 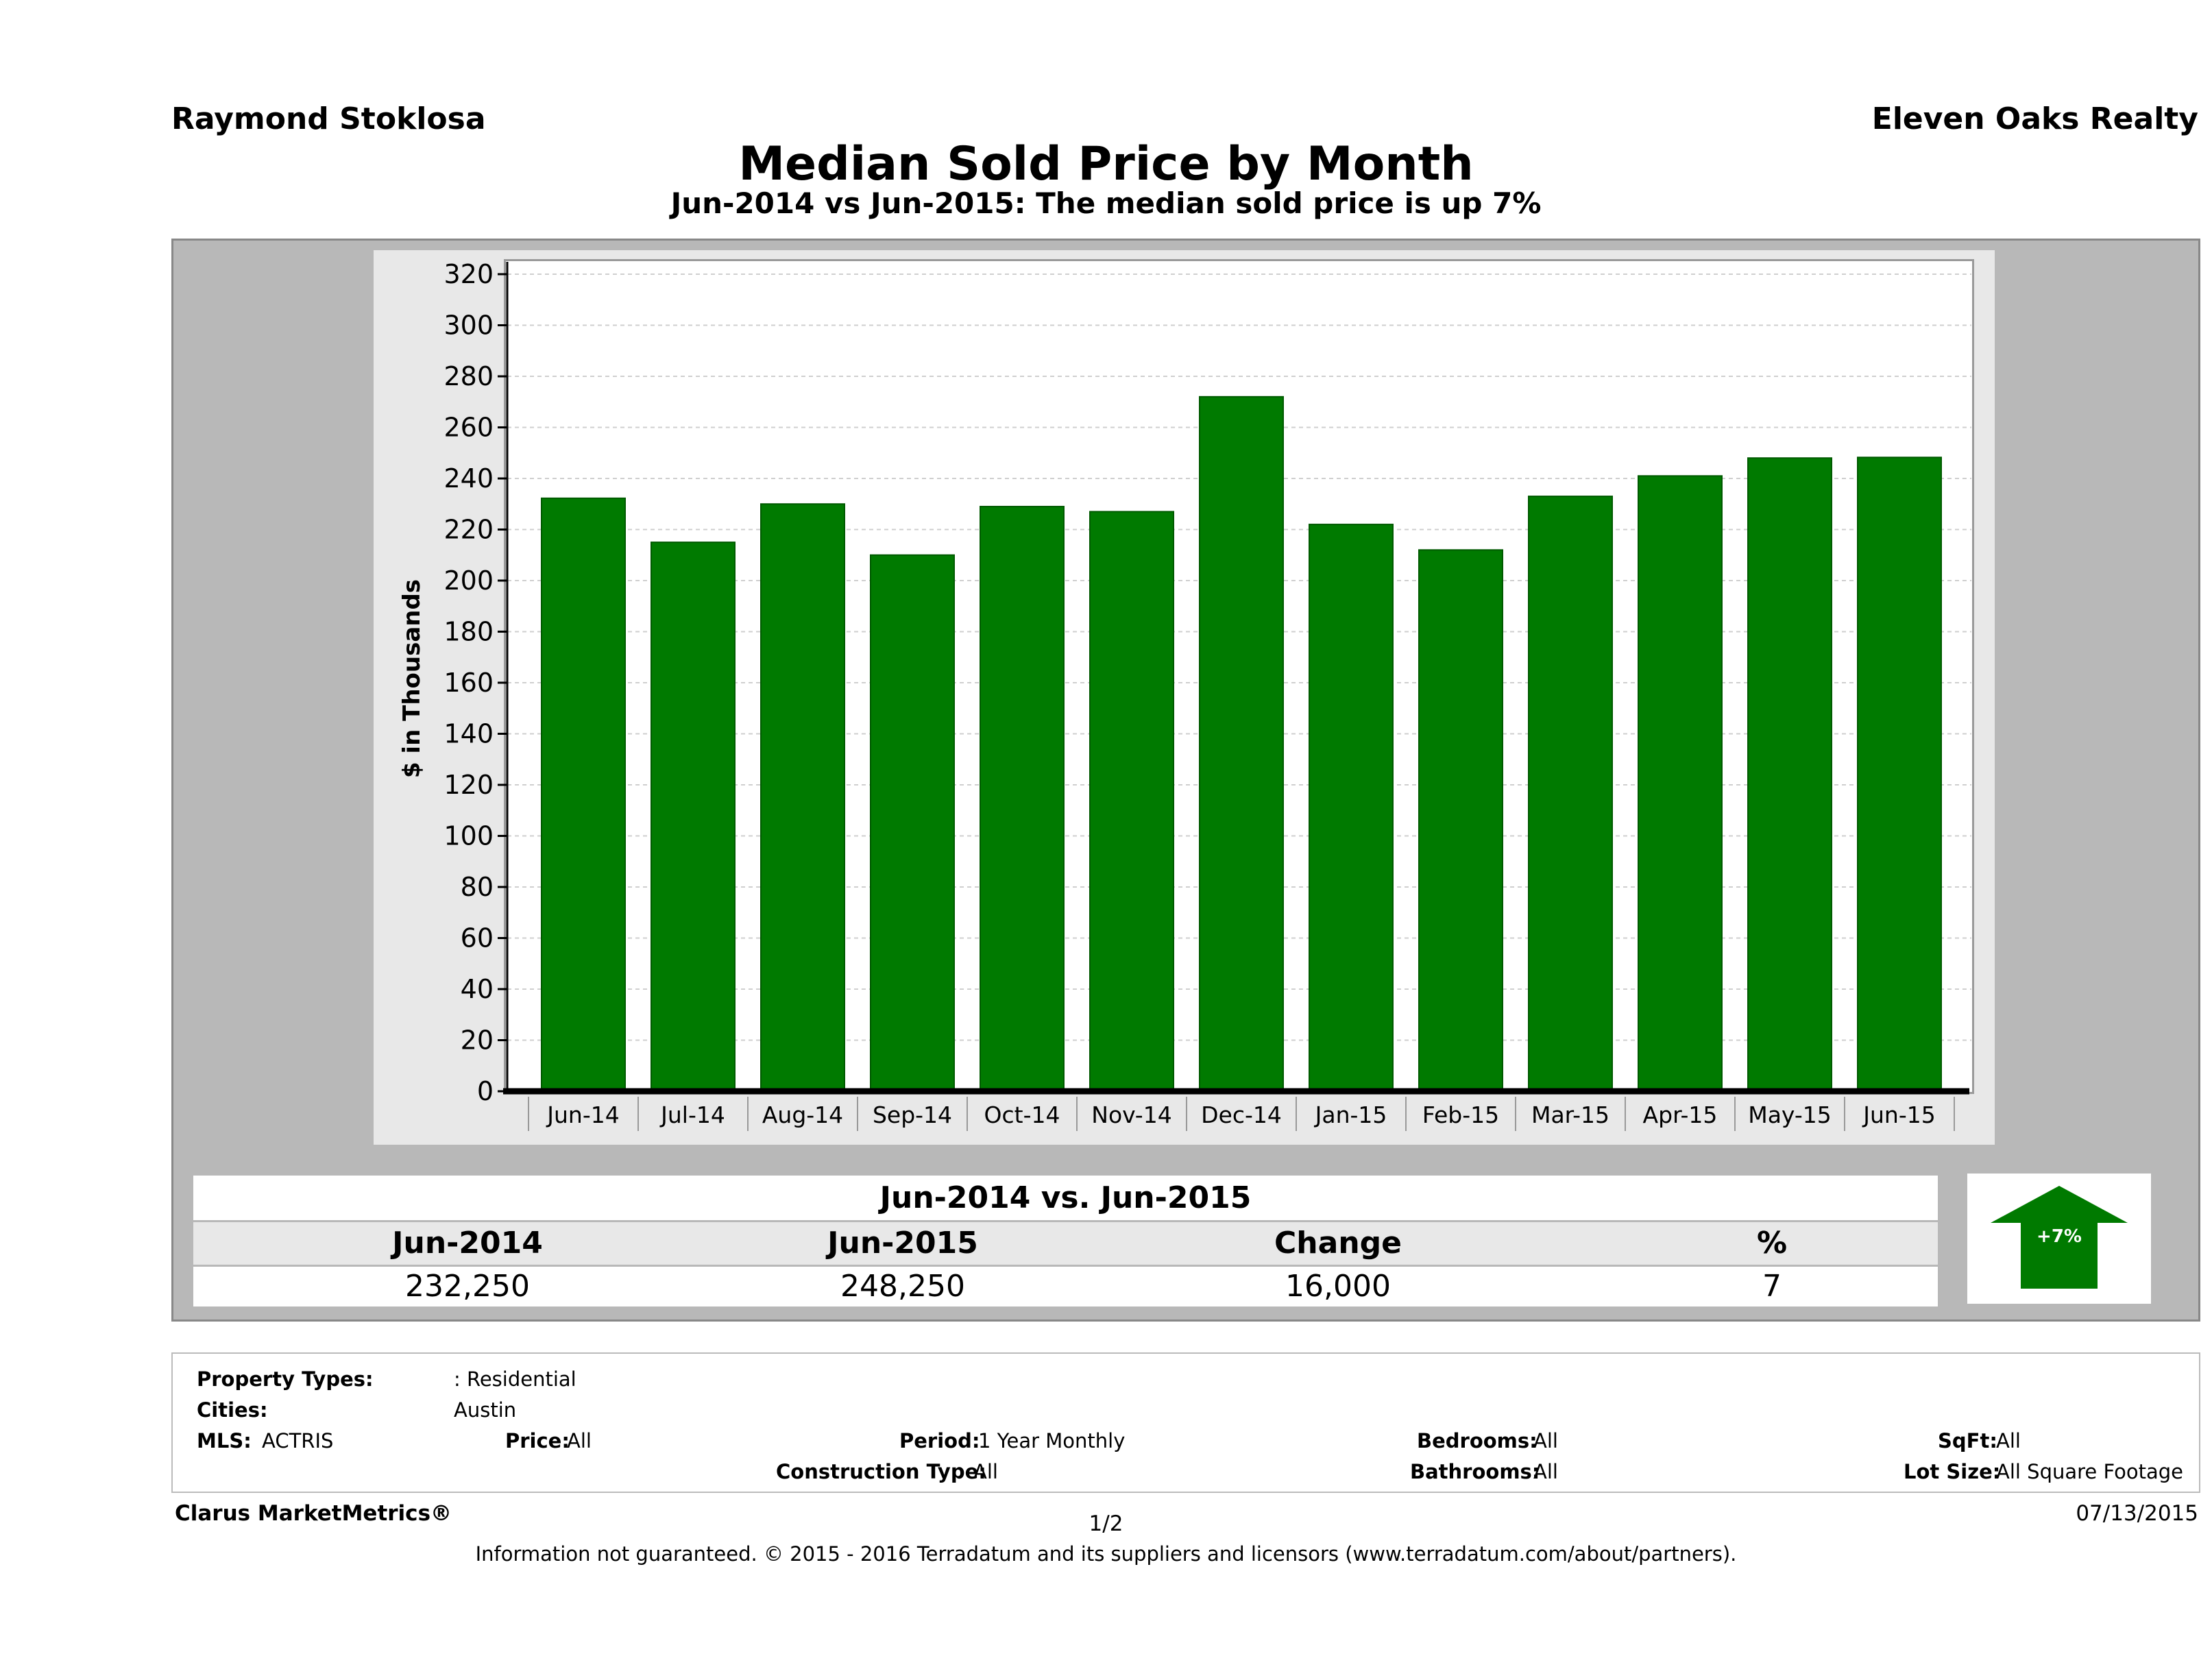 I want to click on mls-value: ACTRIS, so click(x=298, y=1440).